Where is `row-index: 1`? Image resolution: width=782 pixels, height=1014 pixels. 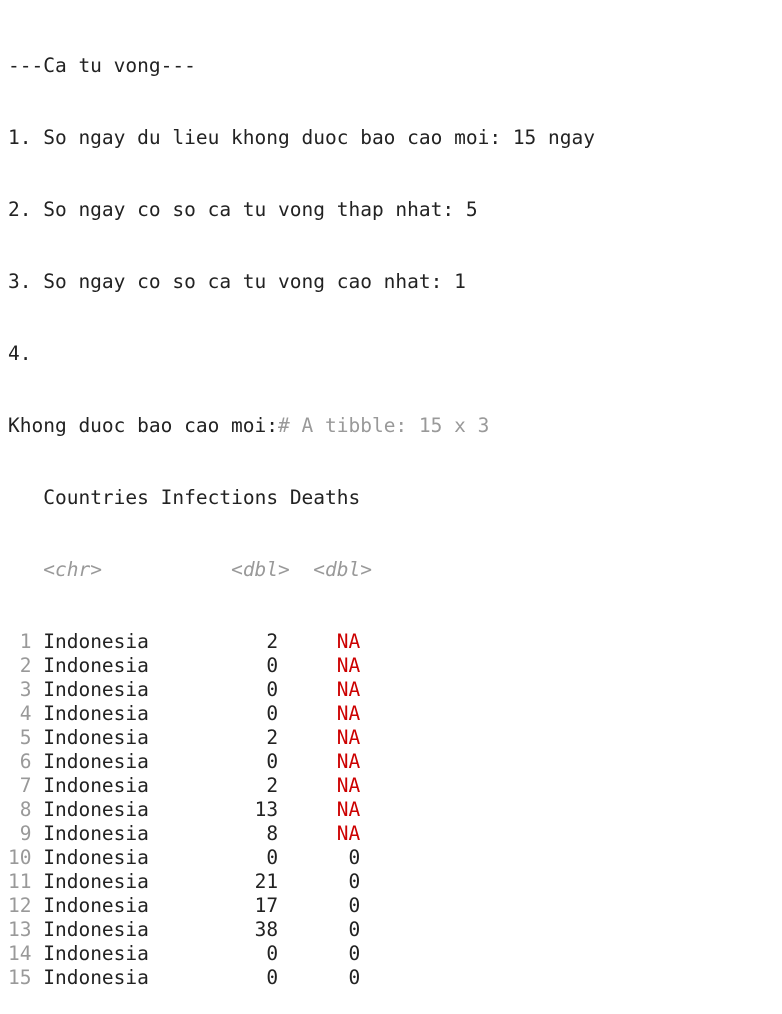 row-index: 1 is located at coordinates (20, 641).